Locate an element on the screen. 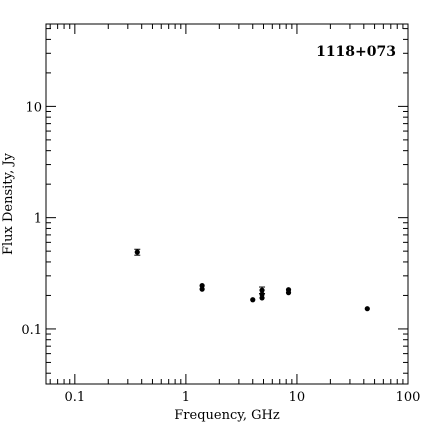 The image size is (431, 431). chart-title: 1118+073 is located at coordinates (356, 52).